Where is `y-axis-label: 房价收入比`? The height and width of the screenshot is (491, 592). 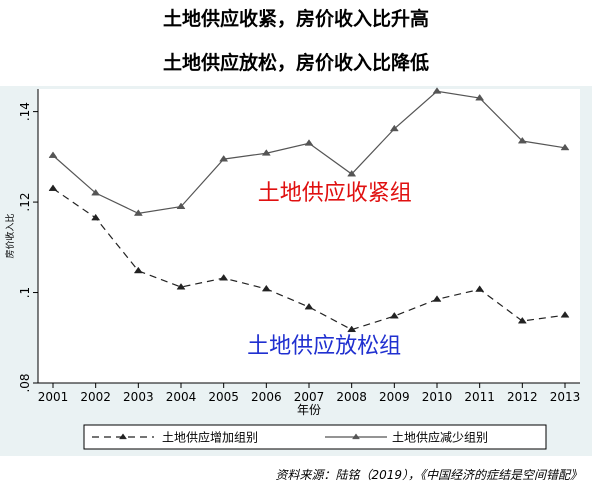
y-axis-label: 房价收入比 is located at coordinates (10, 235).